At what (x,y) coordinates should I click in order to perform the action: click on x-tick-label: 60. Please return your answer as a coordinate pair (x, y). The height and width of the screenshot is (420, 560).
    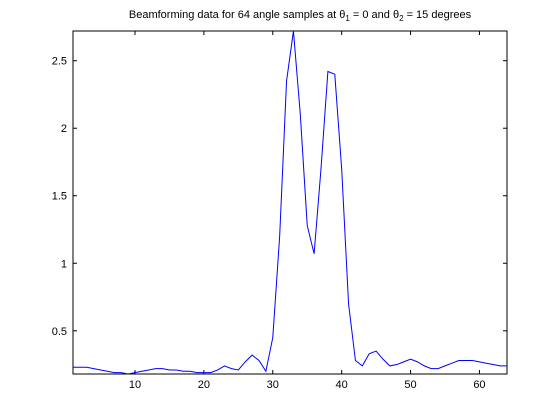
    Looking at the image, I should click on (479, 385).